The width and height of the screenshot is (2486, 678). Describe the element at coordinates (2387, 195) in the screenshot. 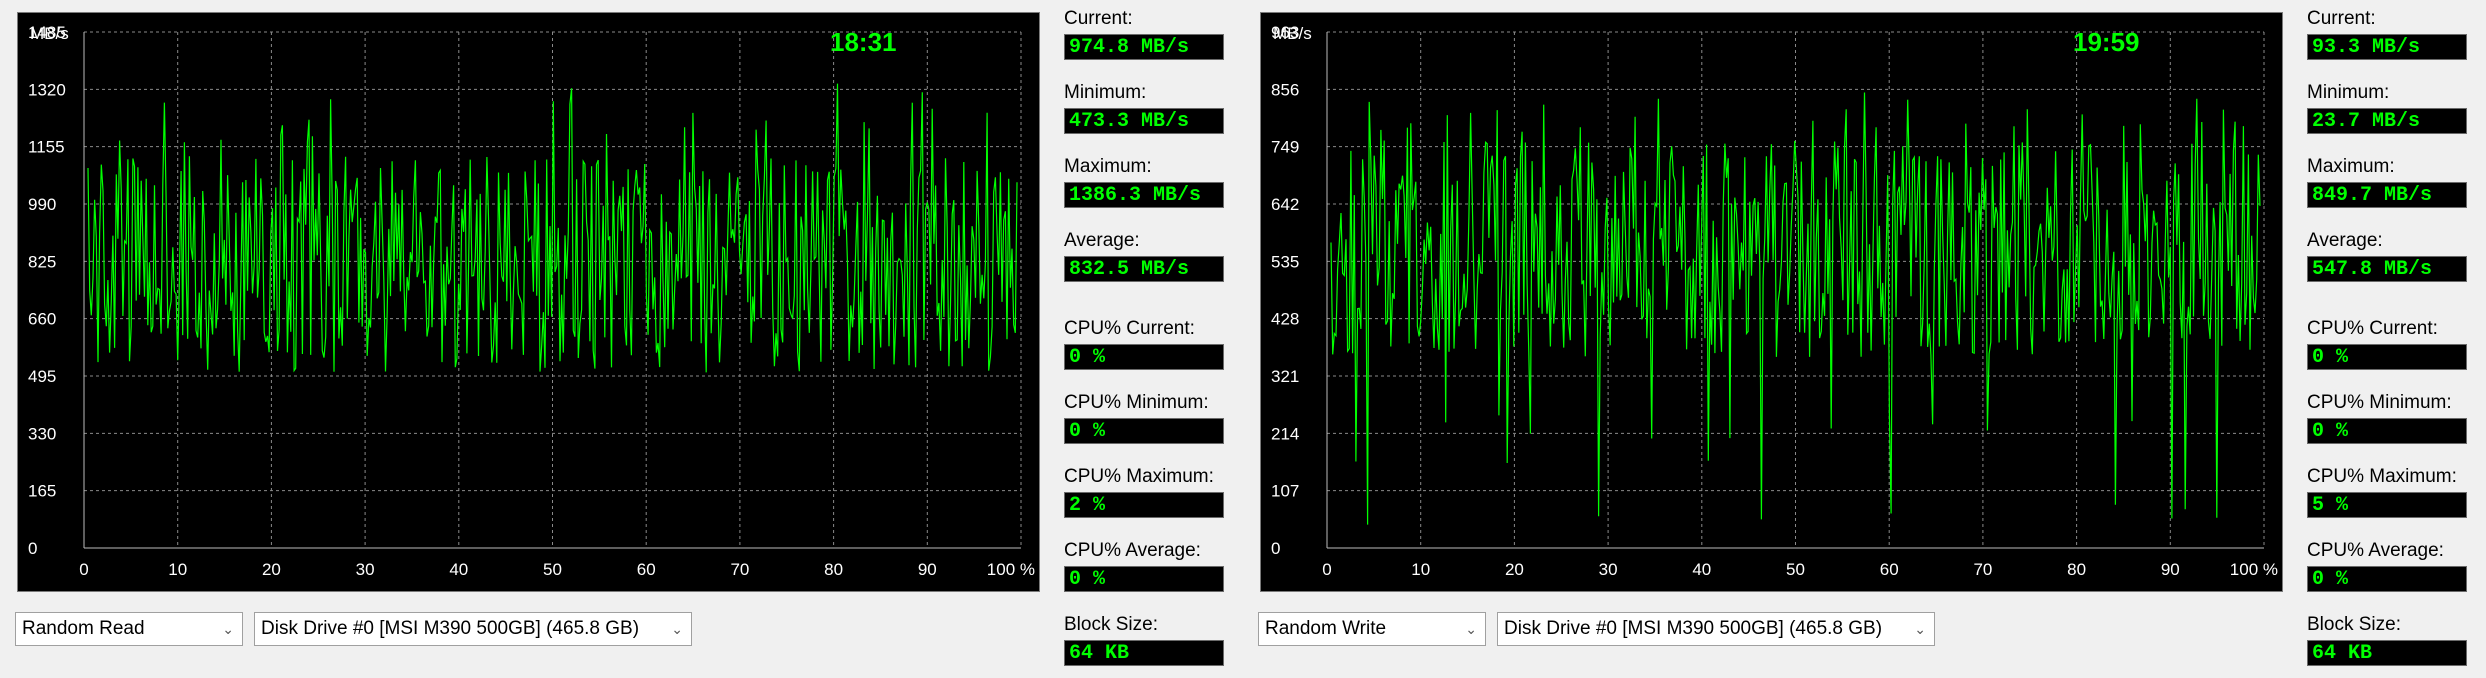

I see `stat-value: 849.7 MB/s` at that location.